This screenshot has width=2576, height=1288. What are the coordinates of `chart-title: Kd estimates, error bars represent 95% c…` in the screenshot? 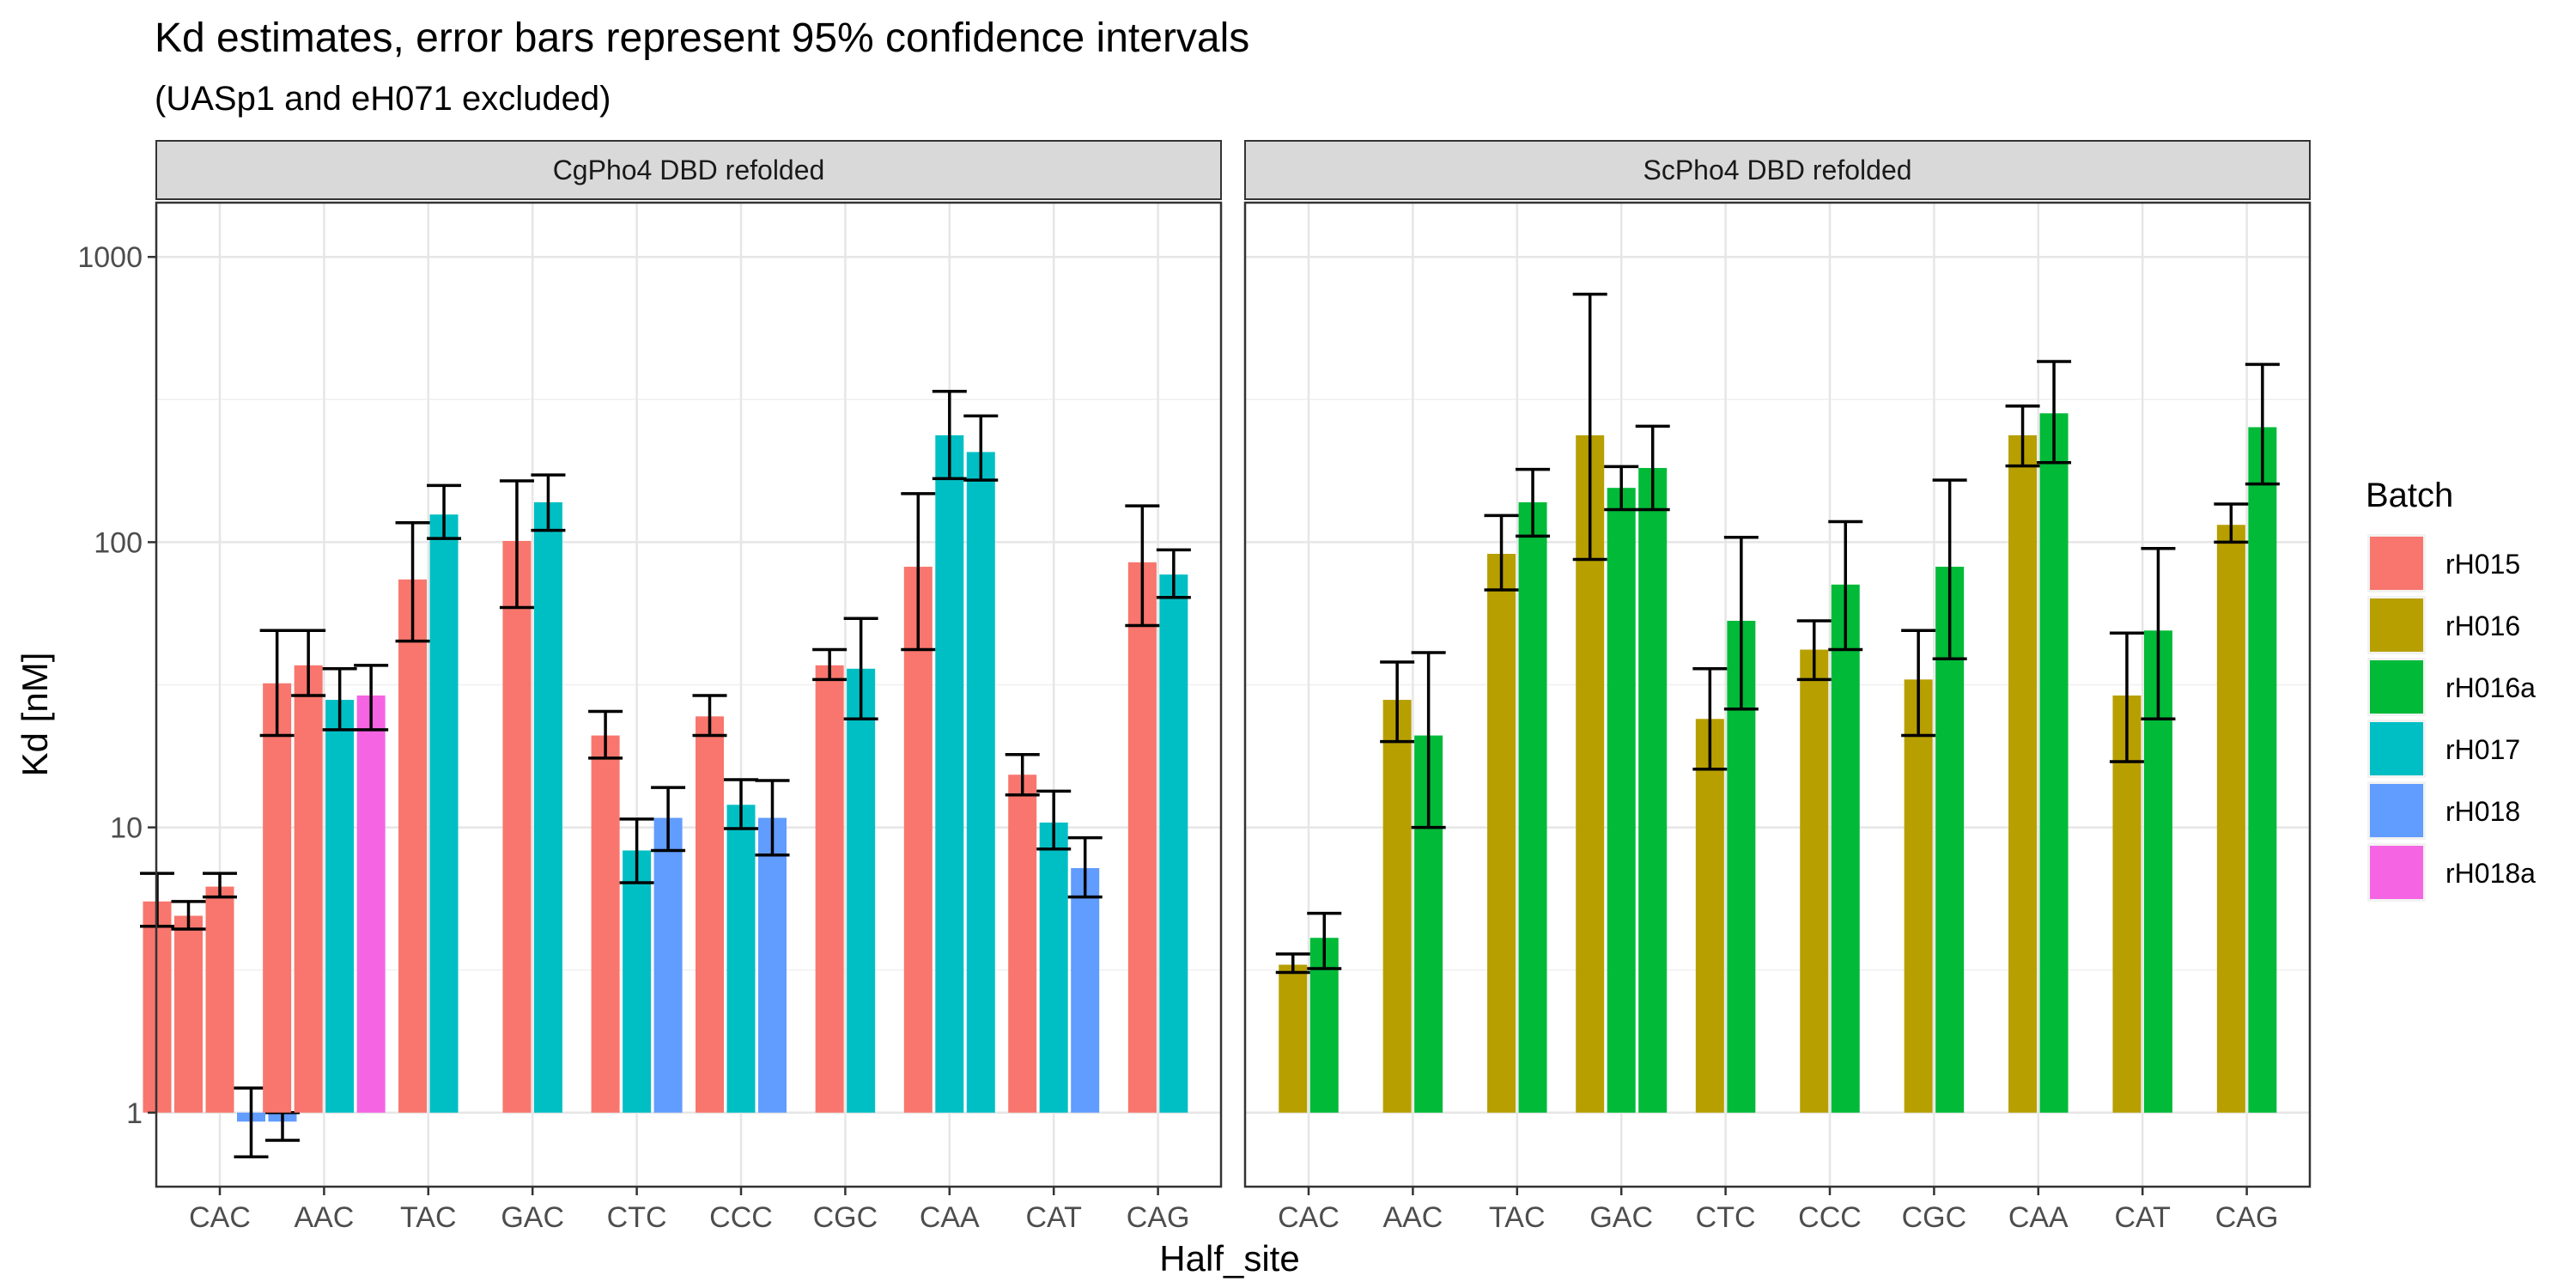 It's located at (702, 38).